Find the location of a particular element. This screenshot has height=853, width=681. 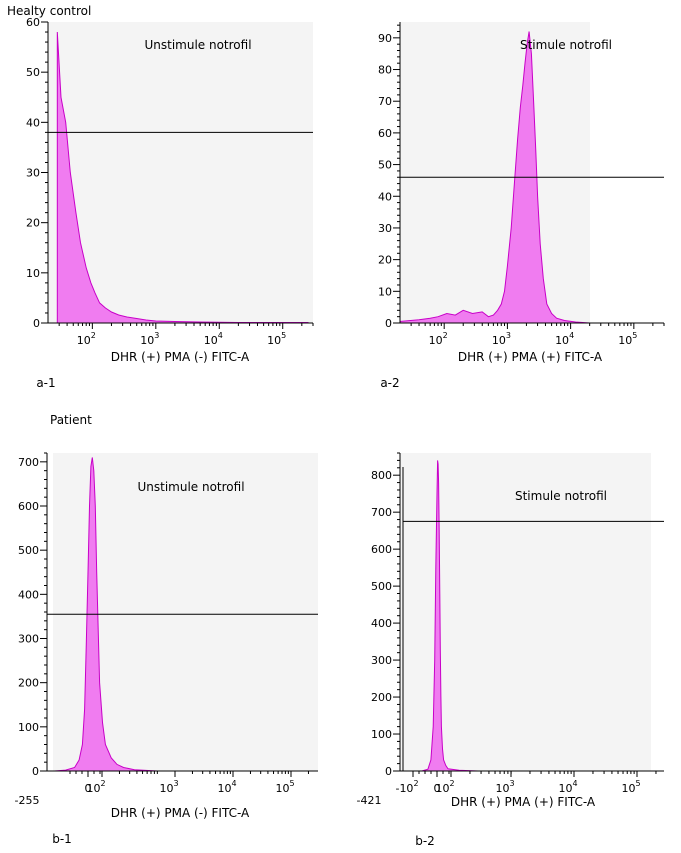

panel-label: b-1 is located at coordinates (62, 839).